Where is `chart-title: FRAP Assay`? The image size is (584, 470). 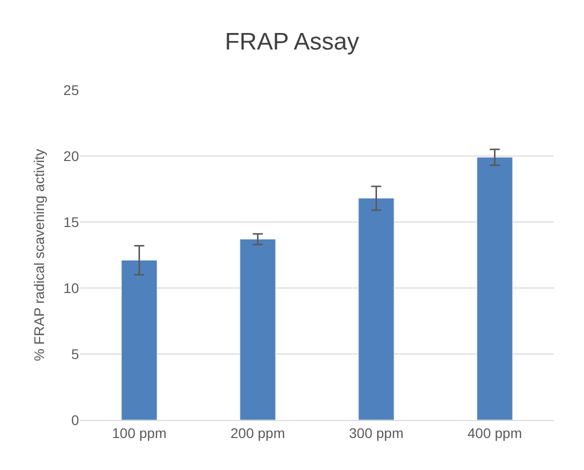
chart-title: FRAP Assay is located at coordinates (292, 42).